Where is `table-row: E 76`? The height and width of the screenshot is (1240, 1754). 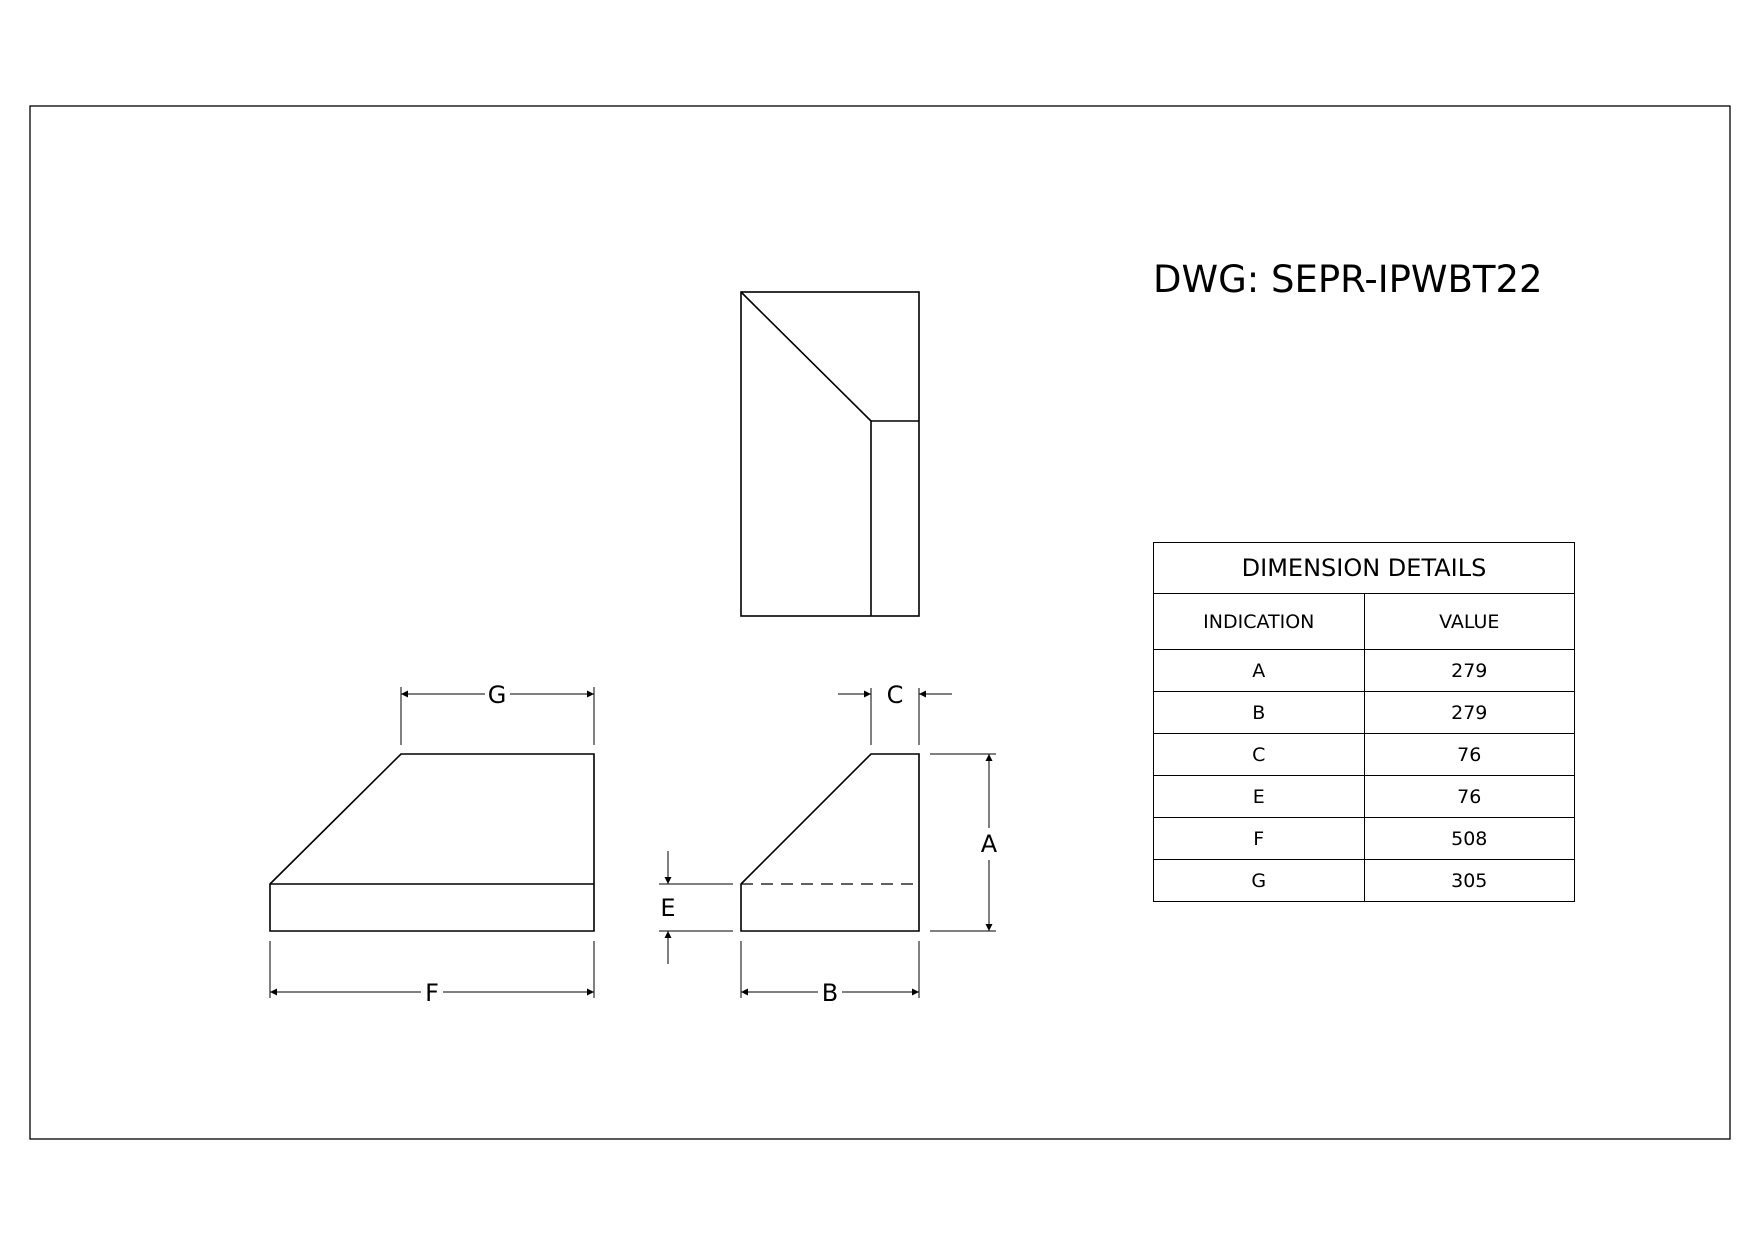
table-row: E 76 is located at coordinates (1364, 796).